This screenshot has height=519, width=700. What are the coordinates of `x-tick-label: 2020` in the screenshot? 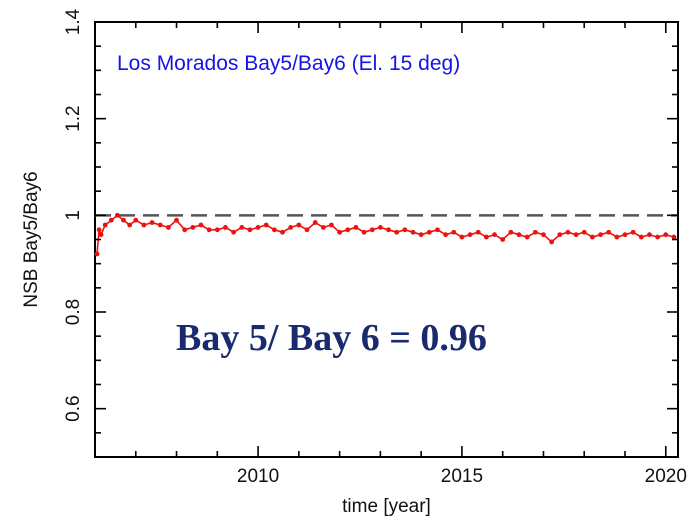 It's located at (666, 476).